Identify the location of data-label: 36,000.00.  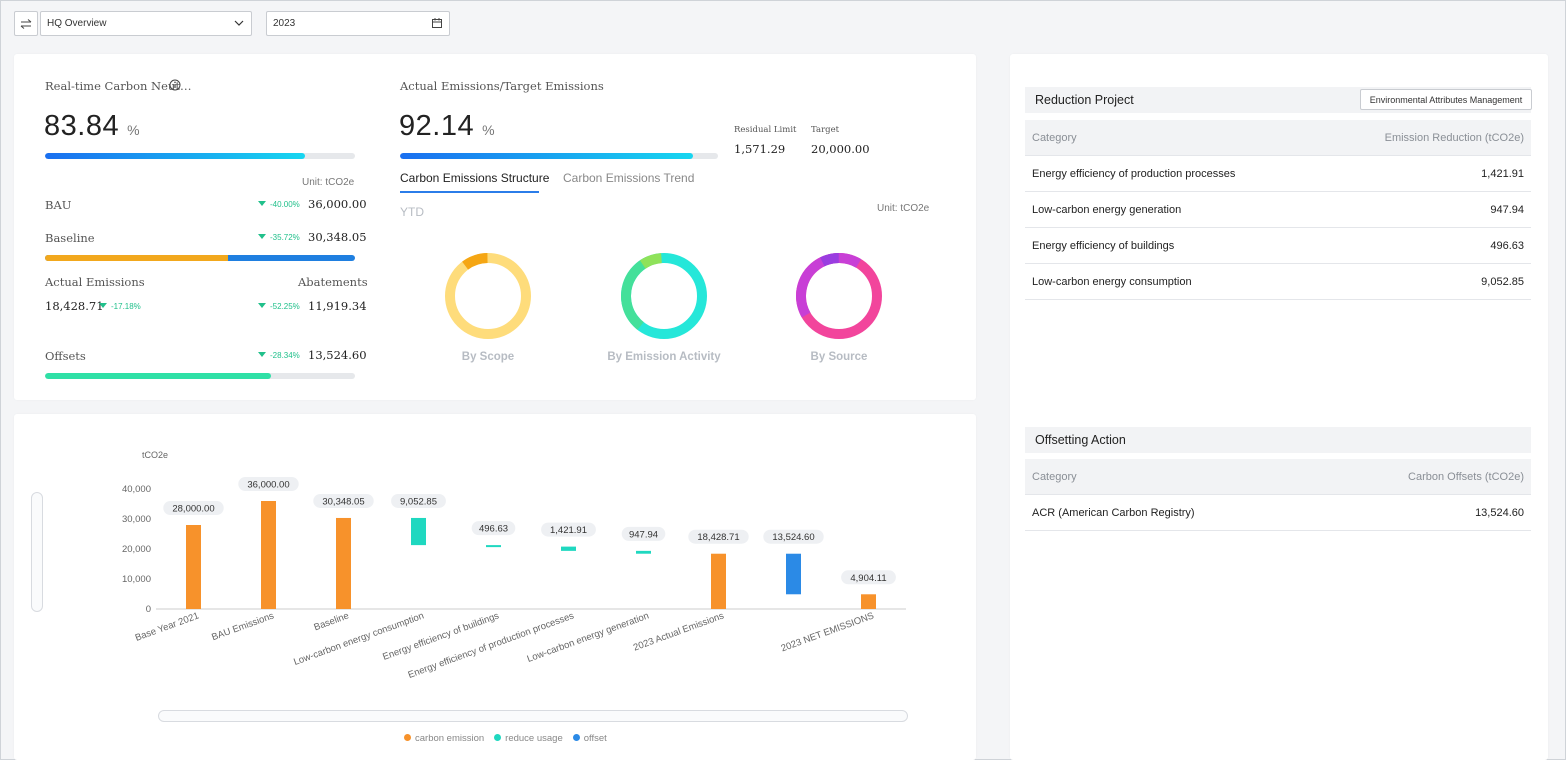
(268, 485).